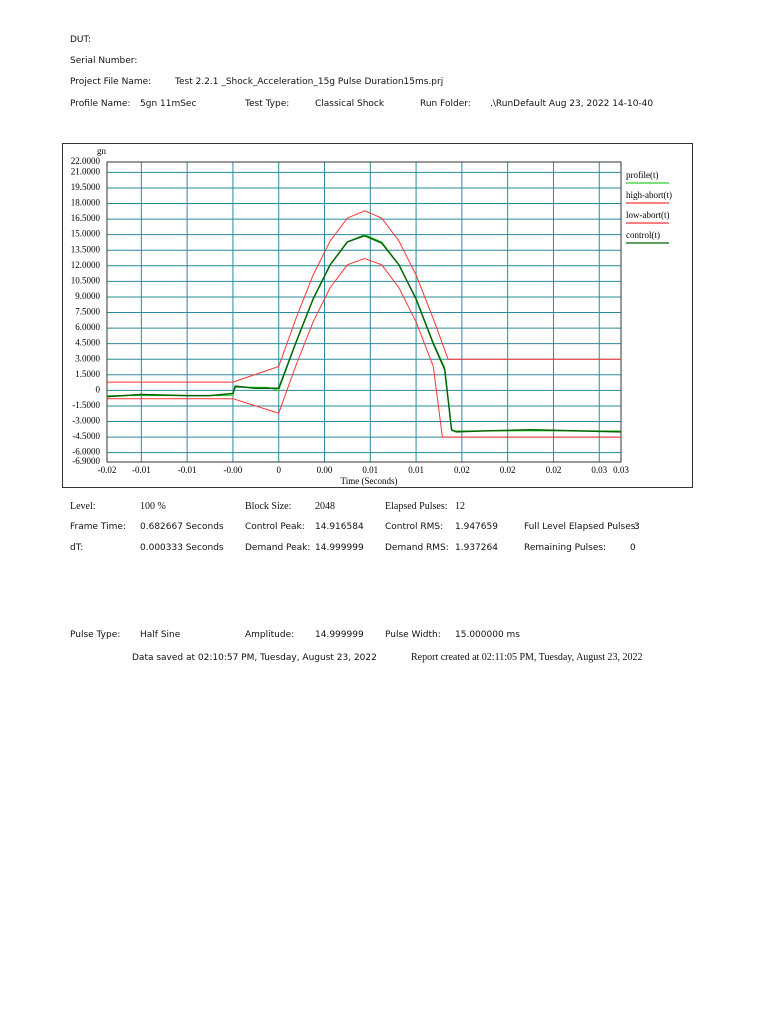  What do you see at coordinates (572, 104) in the screenshot?
I see `field-value: .\RunDefault Aug 23, 2022 14-10-40` at bounding box center [572, 104].